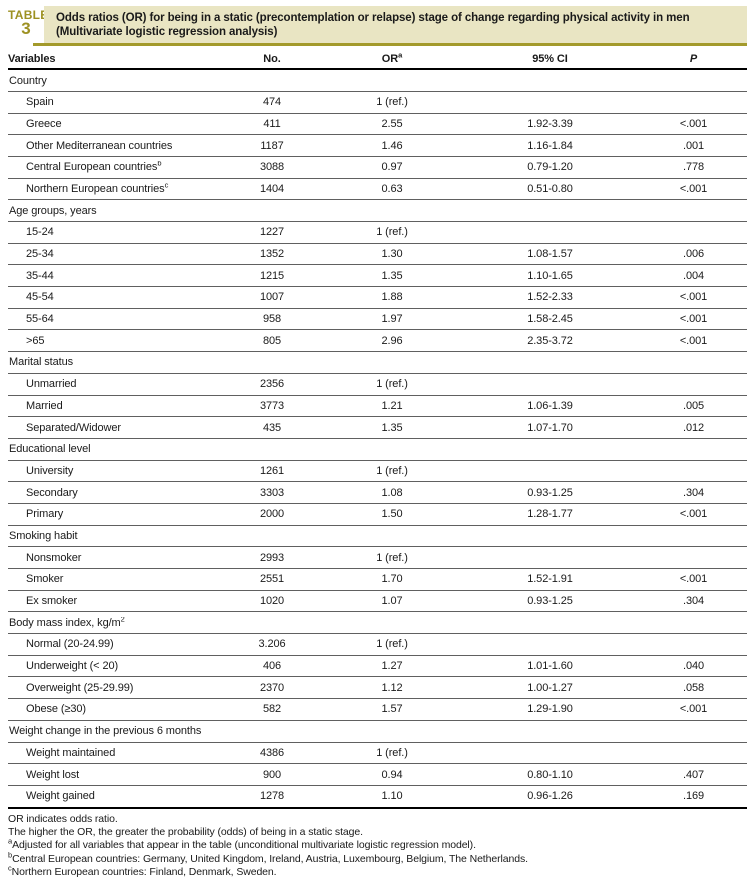 Image resolution: width=755 pixels, height=880 pixels. Describe the element at coordinates (550, 145) in the screenshot. I see `cell-ci: 1.16-1.84` at that location.